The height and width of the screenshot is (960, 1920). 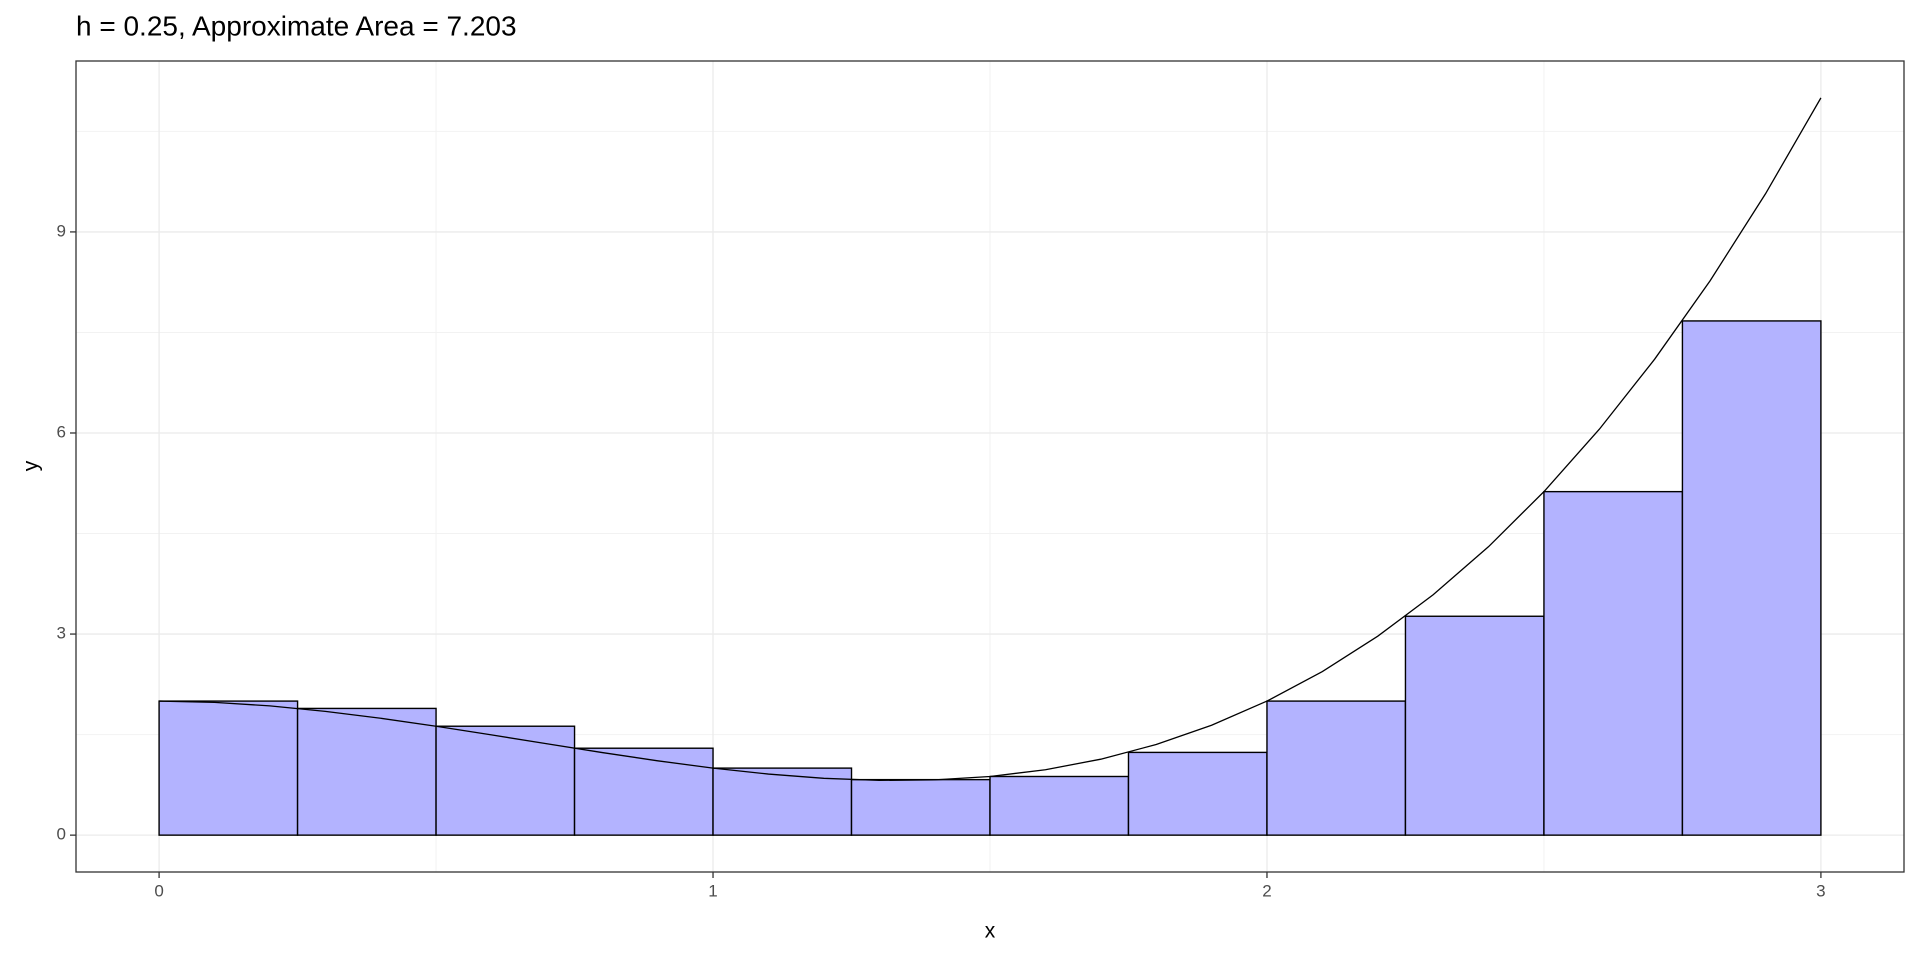 What do you see at coordinates (61, 431) in the screenshot?
I see `y-tick-label: 6` at bounding box center [61, 431].